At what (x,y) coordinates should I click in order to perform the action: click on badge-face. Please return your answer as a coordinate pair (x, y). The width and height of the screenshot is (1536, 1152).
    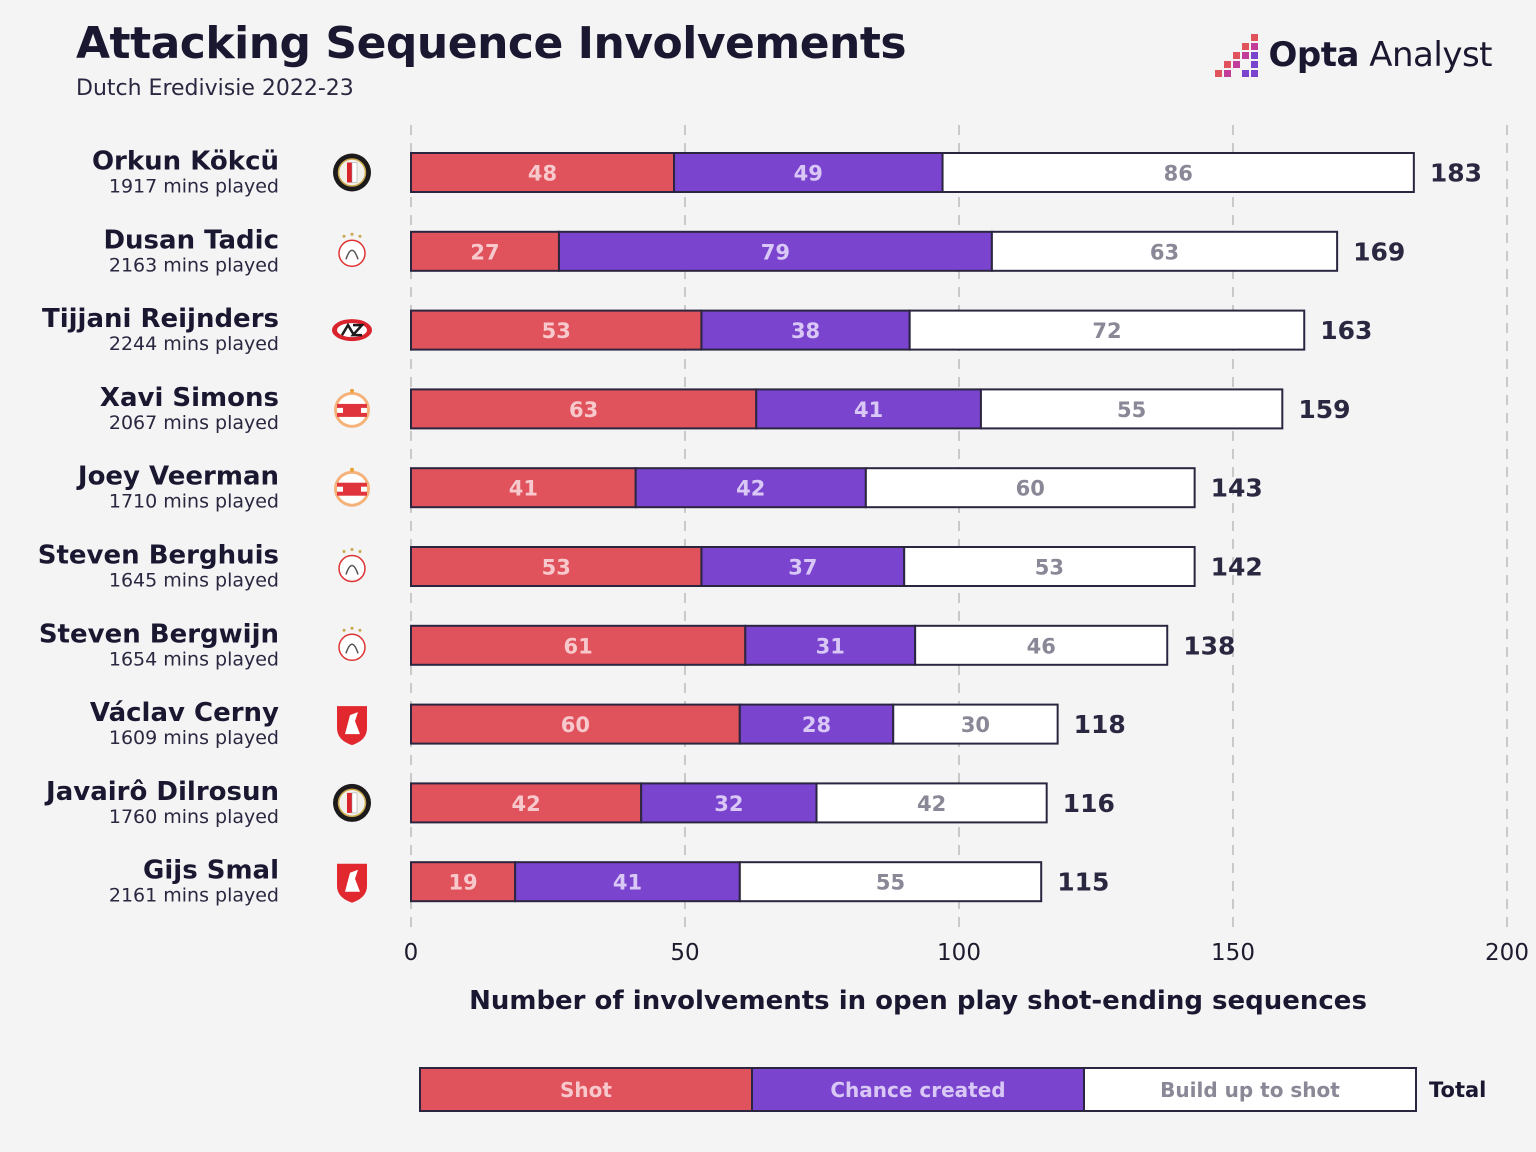
    Looking at the image, I should click on (352, 569).